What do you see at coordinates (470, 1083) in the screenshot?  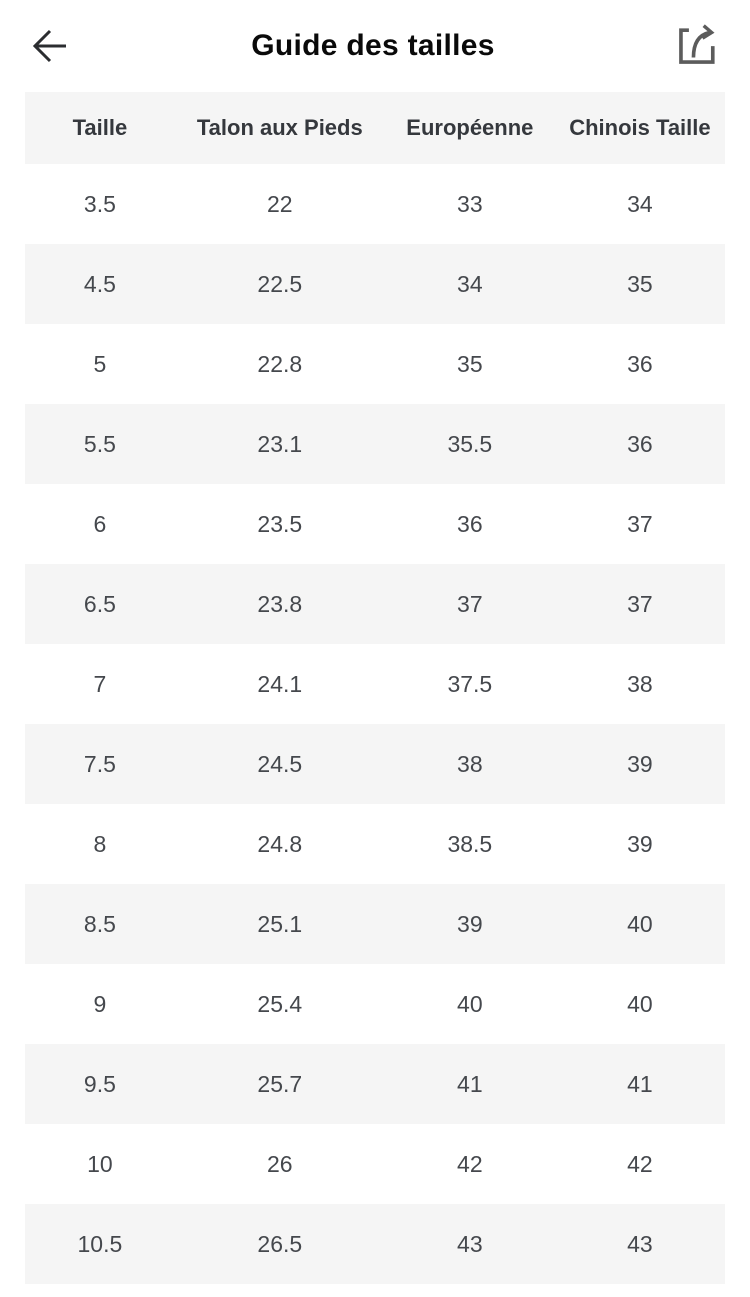 I see `table-cell-europeenne: 41` at bounding box center [470, 1083].